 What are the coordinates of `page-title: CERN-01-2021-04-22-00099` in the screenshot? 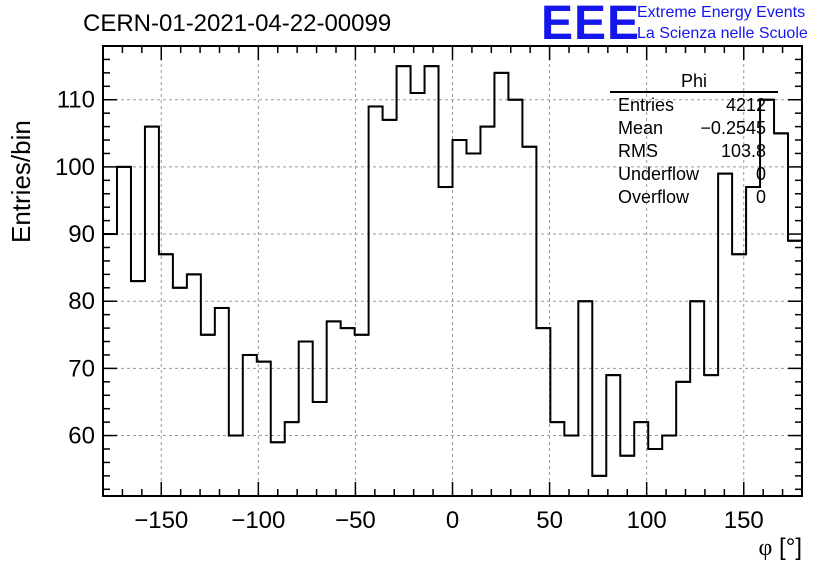 It's located at (237, 23).